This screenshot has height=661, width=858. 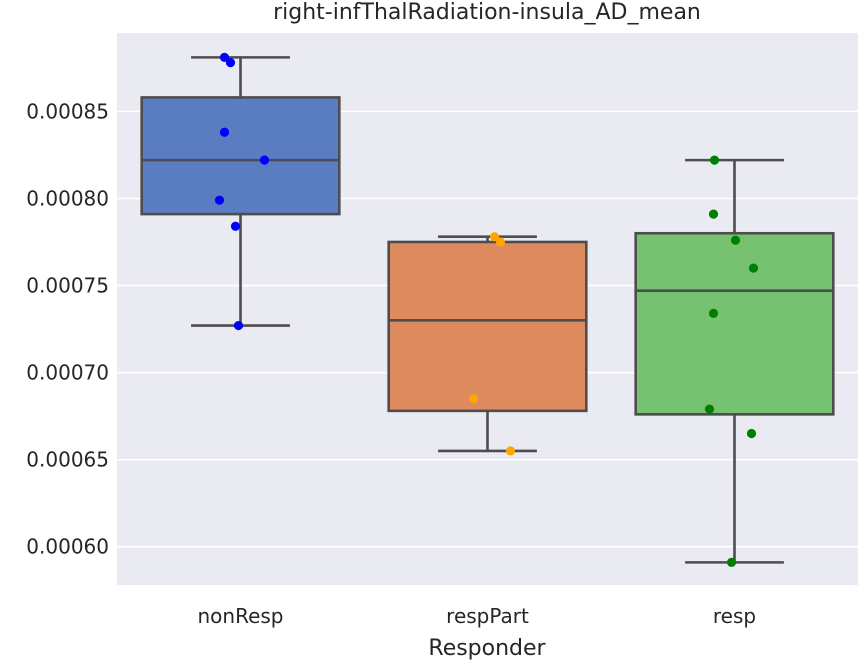 I want to click on y-tick-label: 0.00085, so click(x=67, y=111).